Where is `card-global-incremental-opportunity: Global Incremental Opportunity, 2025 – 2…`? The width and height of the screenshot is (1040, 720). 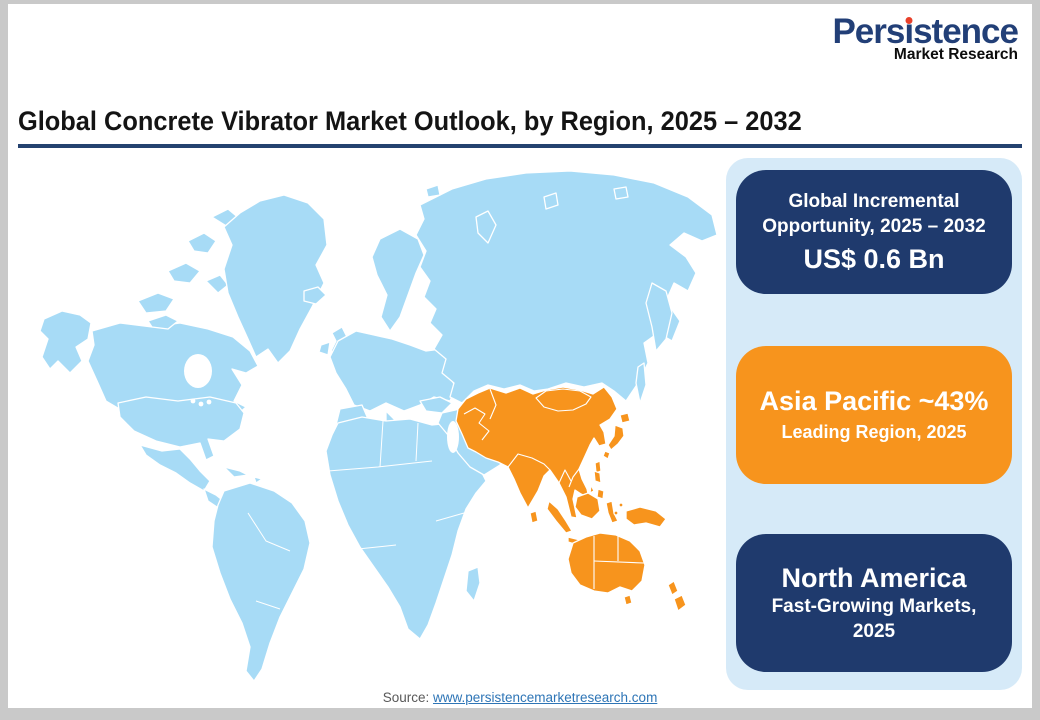 card-global-incremental-opportunity: Global Incremental Opportunity, 2025 – 2… is located at coordinates (874, 232).